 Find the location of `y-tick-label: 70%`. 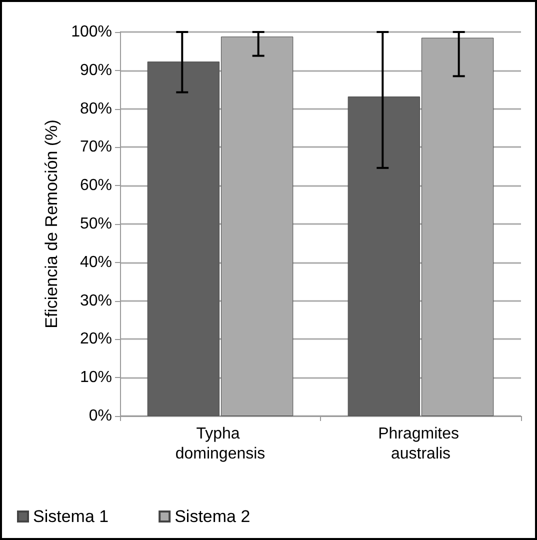

y-tick-label: 70% is located at coordinates (96, 147).